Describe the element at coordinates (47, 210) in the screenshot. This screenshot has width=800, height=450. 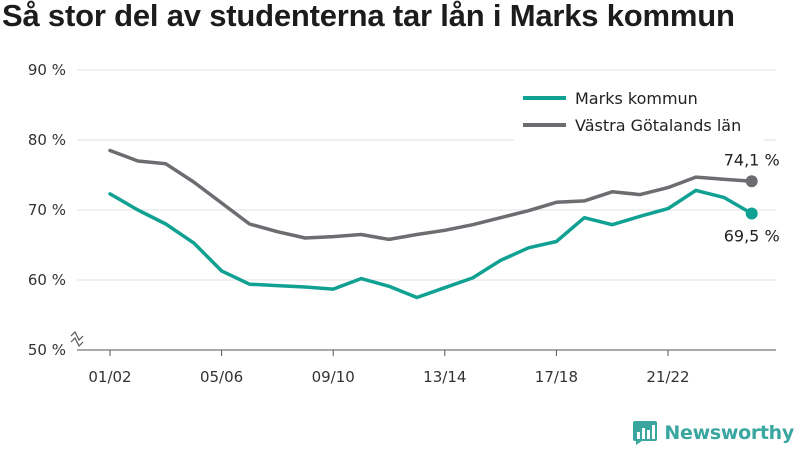
I see `y-tick-label: 70 %` at that location.